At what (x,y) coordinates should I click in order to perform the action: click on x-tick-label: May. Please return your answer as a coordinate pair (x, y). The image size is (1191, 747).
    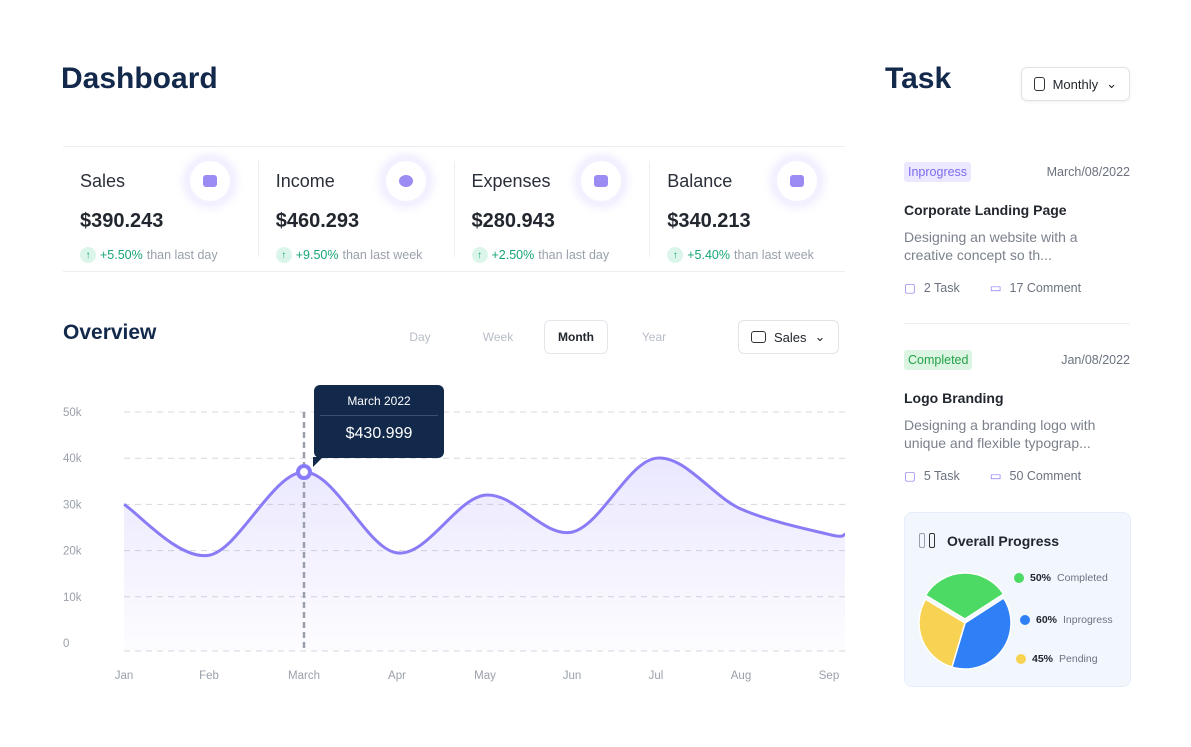
    Looking at the image, I should click on (485, 676).